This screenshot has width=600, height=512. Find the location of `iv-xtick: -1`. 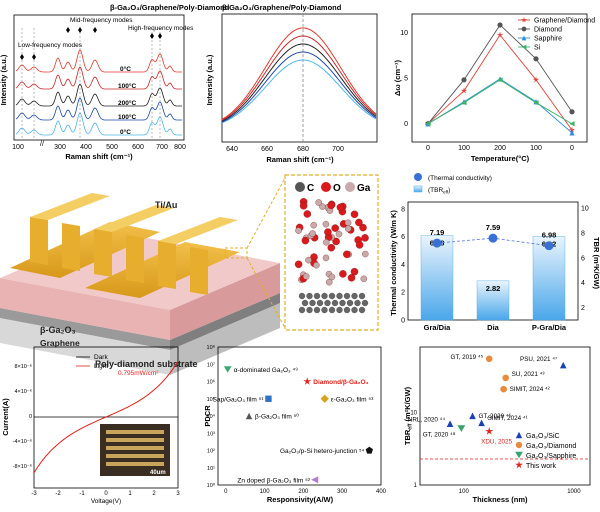

iv-xtick: -1 is located at coordinates (82, 494).